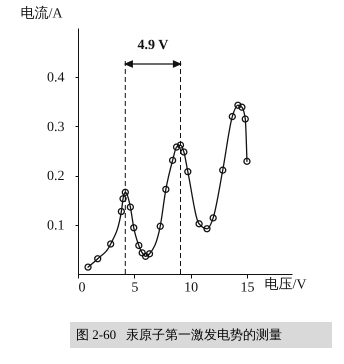 The image size is (344, 364). What do you see at coordinates (55, 226) in the screenshot?
I see `y-tick-label: 0.1` at bounding box center [55, 226].